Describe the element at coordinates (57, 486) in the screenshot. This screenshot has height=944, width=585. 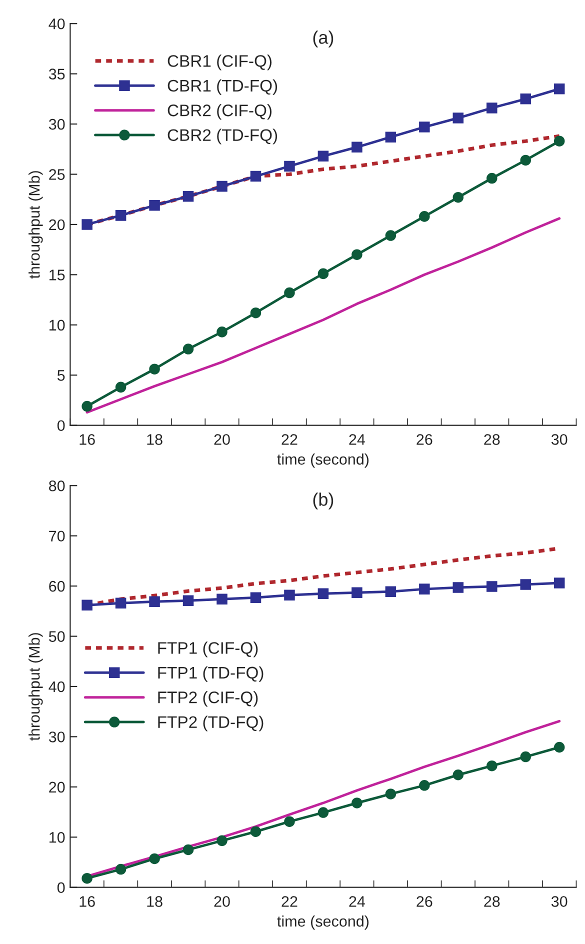
I see `y-tick-label: 80` at that location.